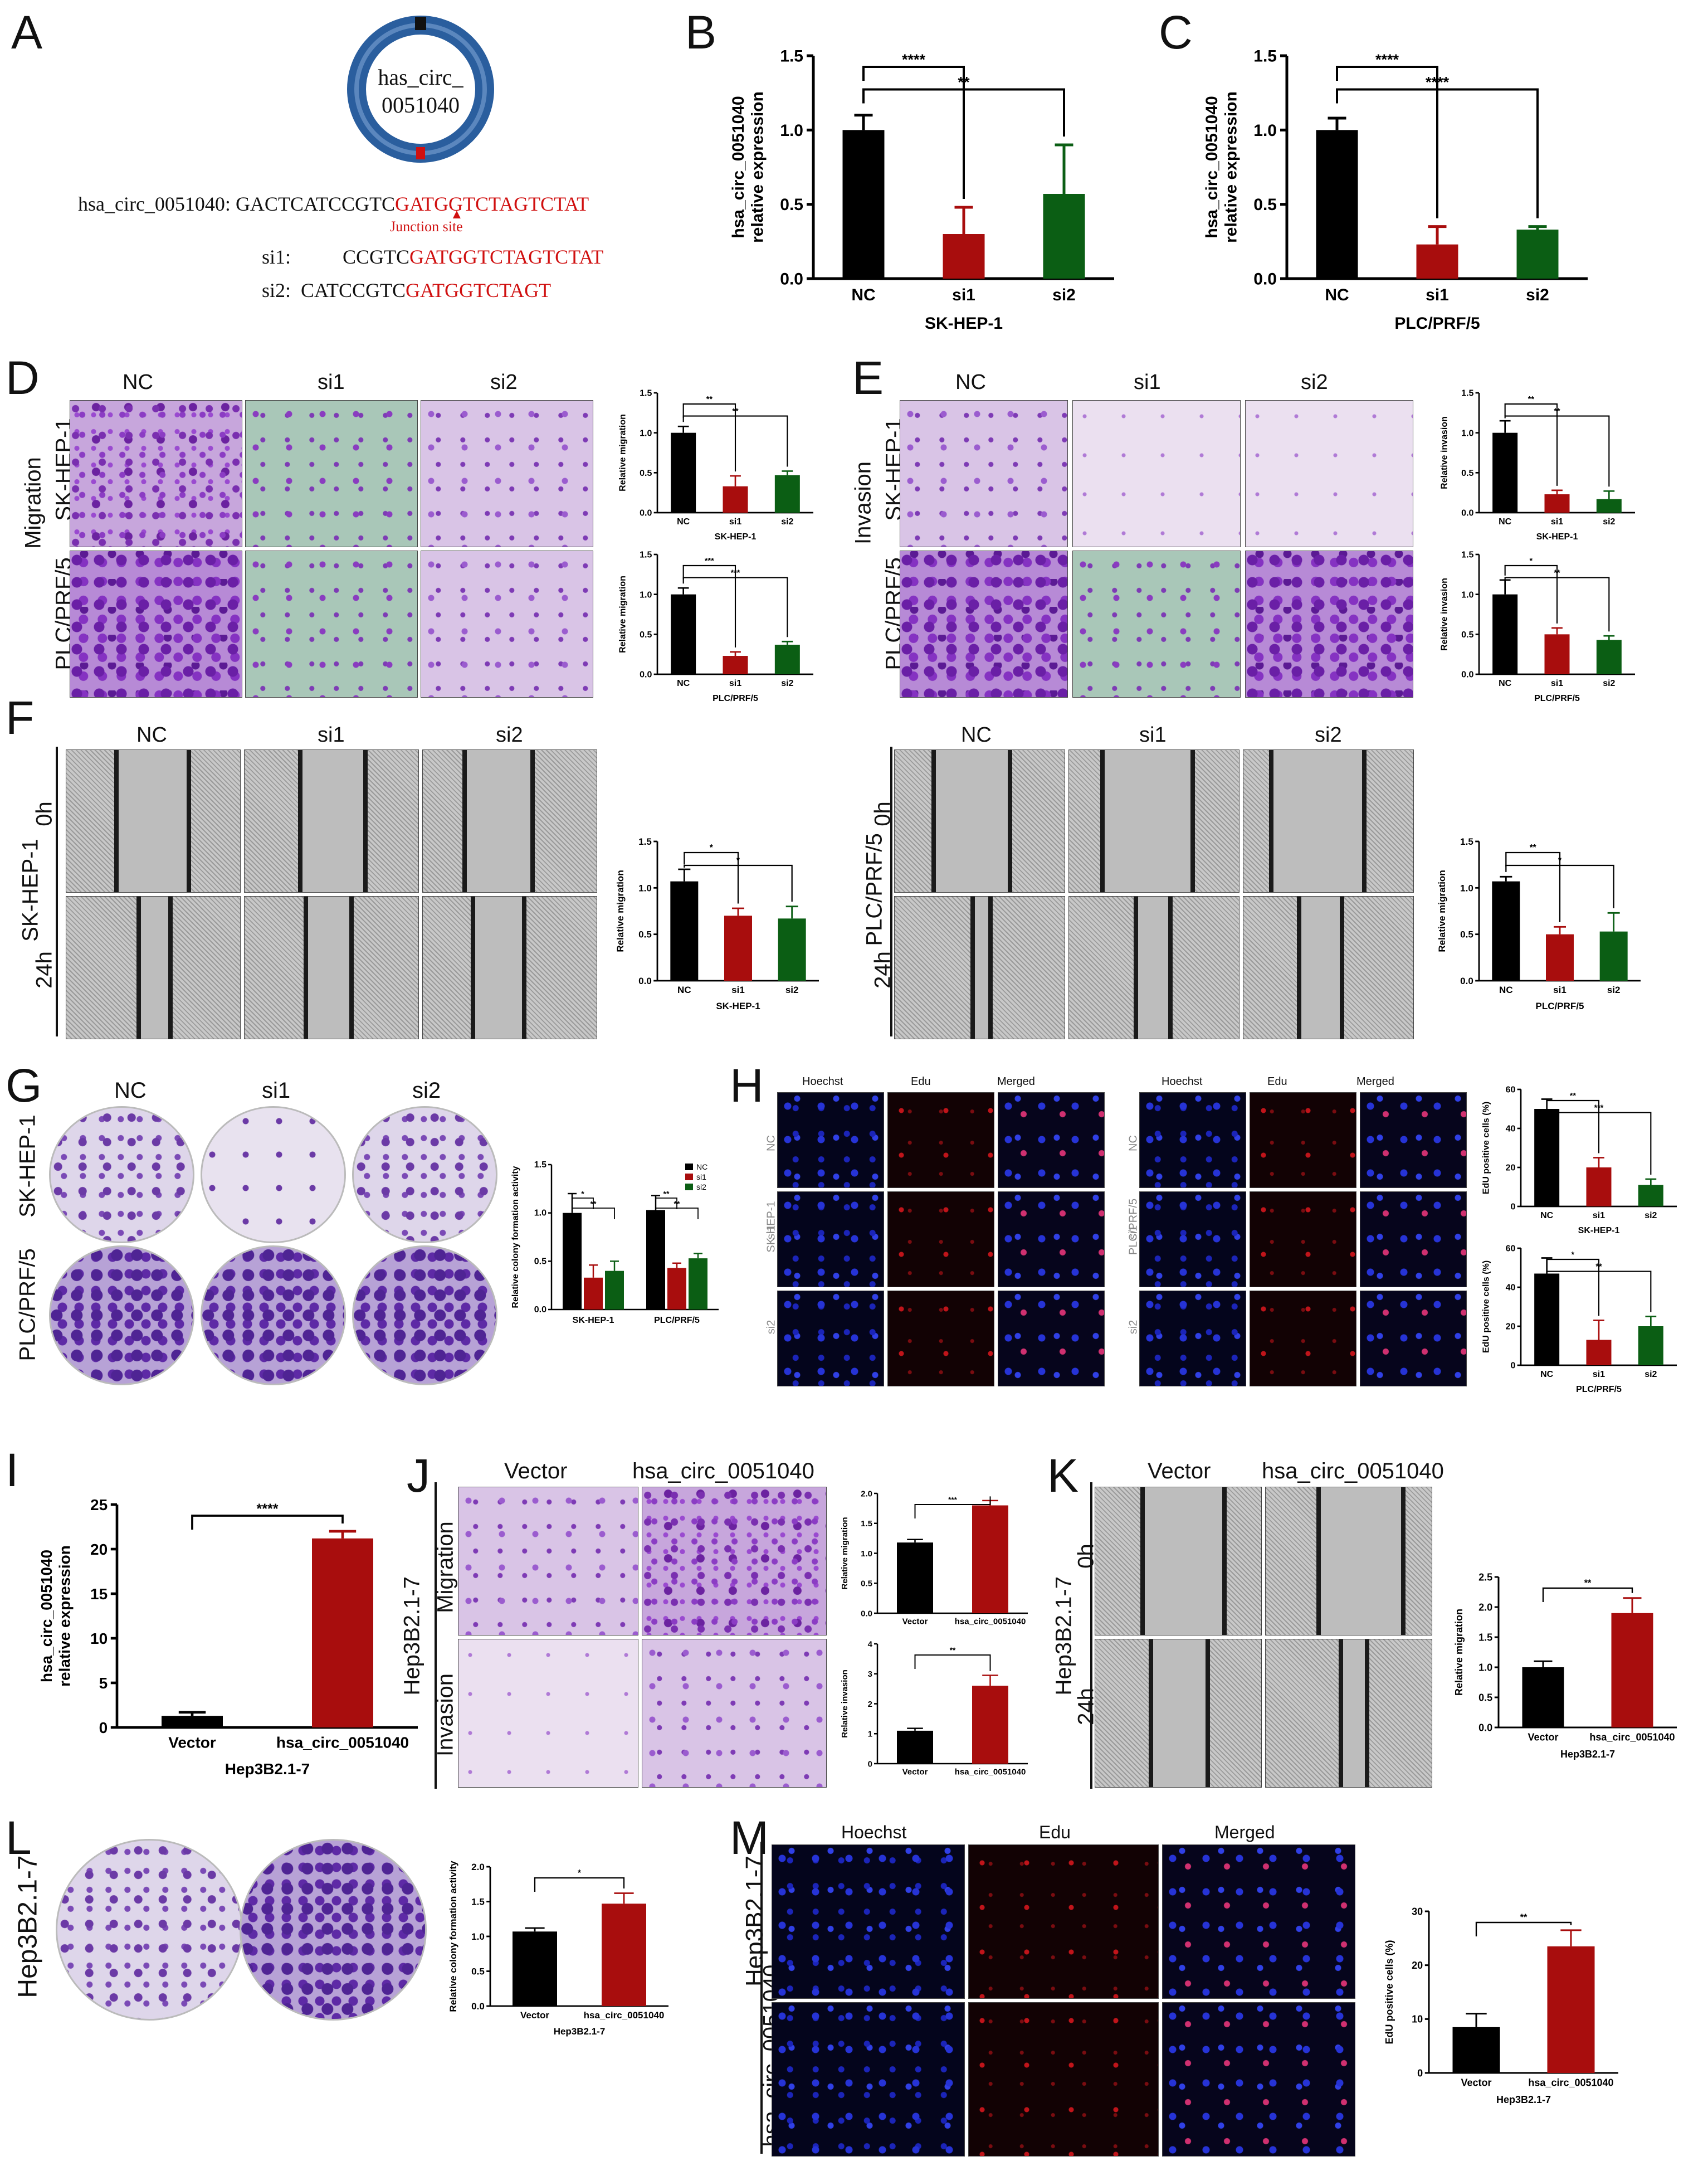 The image size is (1708, 2171). Describe the element at coordinates (1133, 1327) in the screenshot. I see `h-right-row-si2: si2` at that location.